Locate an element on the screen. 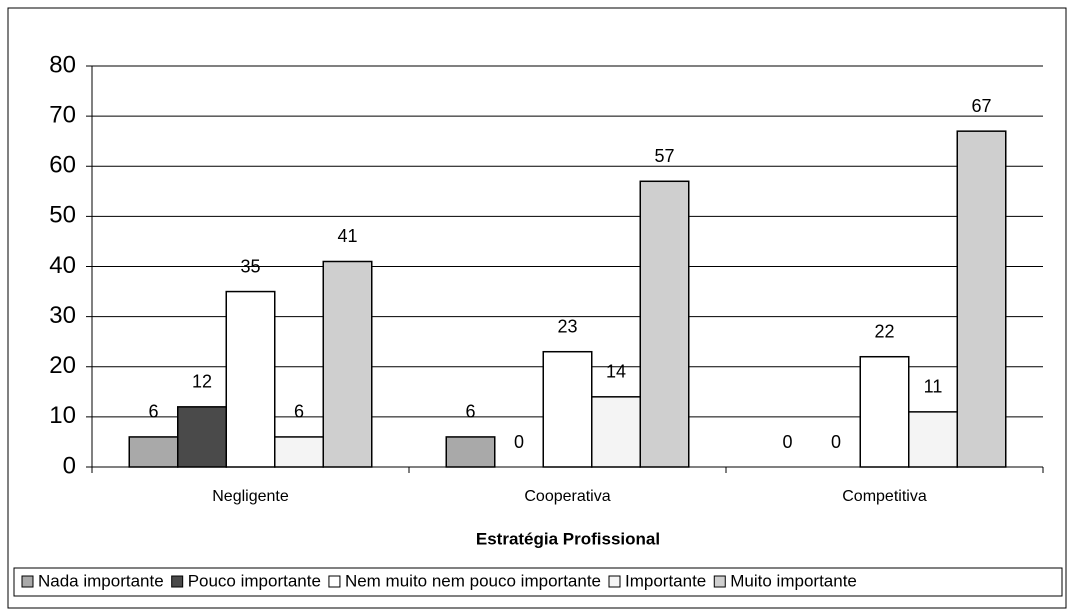 This screenshot has height=614, width=1072. y-tick-label: 80 is located at coordinates (62, 64).